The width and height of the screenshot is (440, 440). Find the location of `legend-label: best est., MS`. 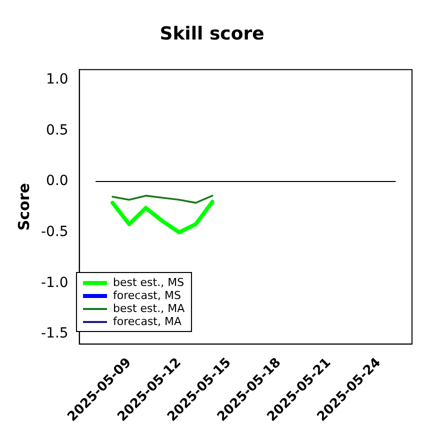

legend-label: best est., MS is located at coordinates (148, 282).